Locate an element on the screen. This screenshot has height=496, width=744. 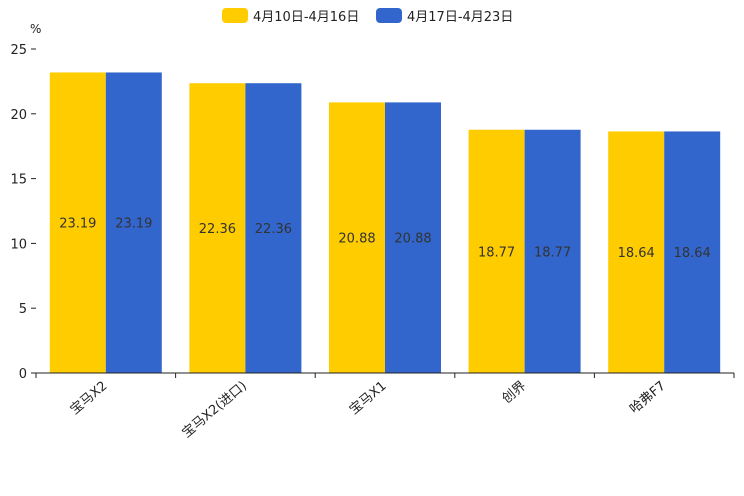
category-label: 宝马X2 is located at coordinates (89, 398).